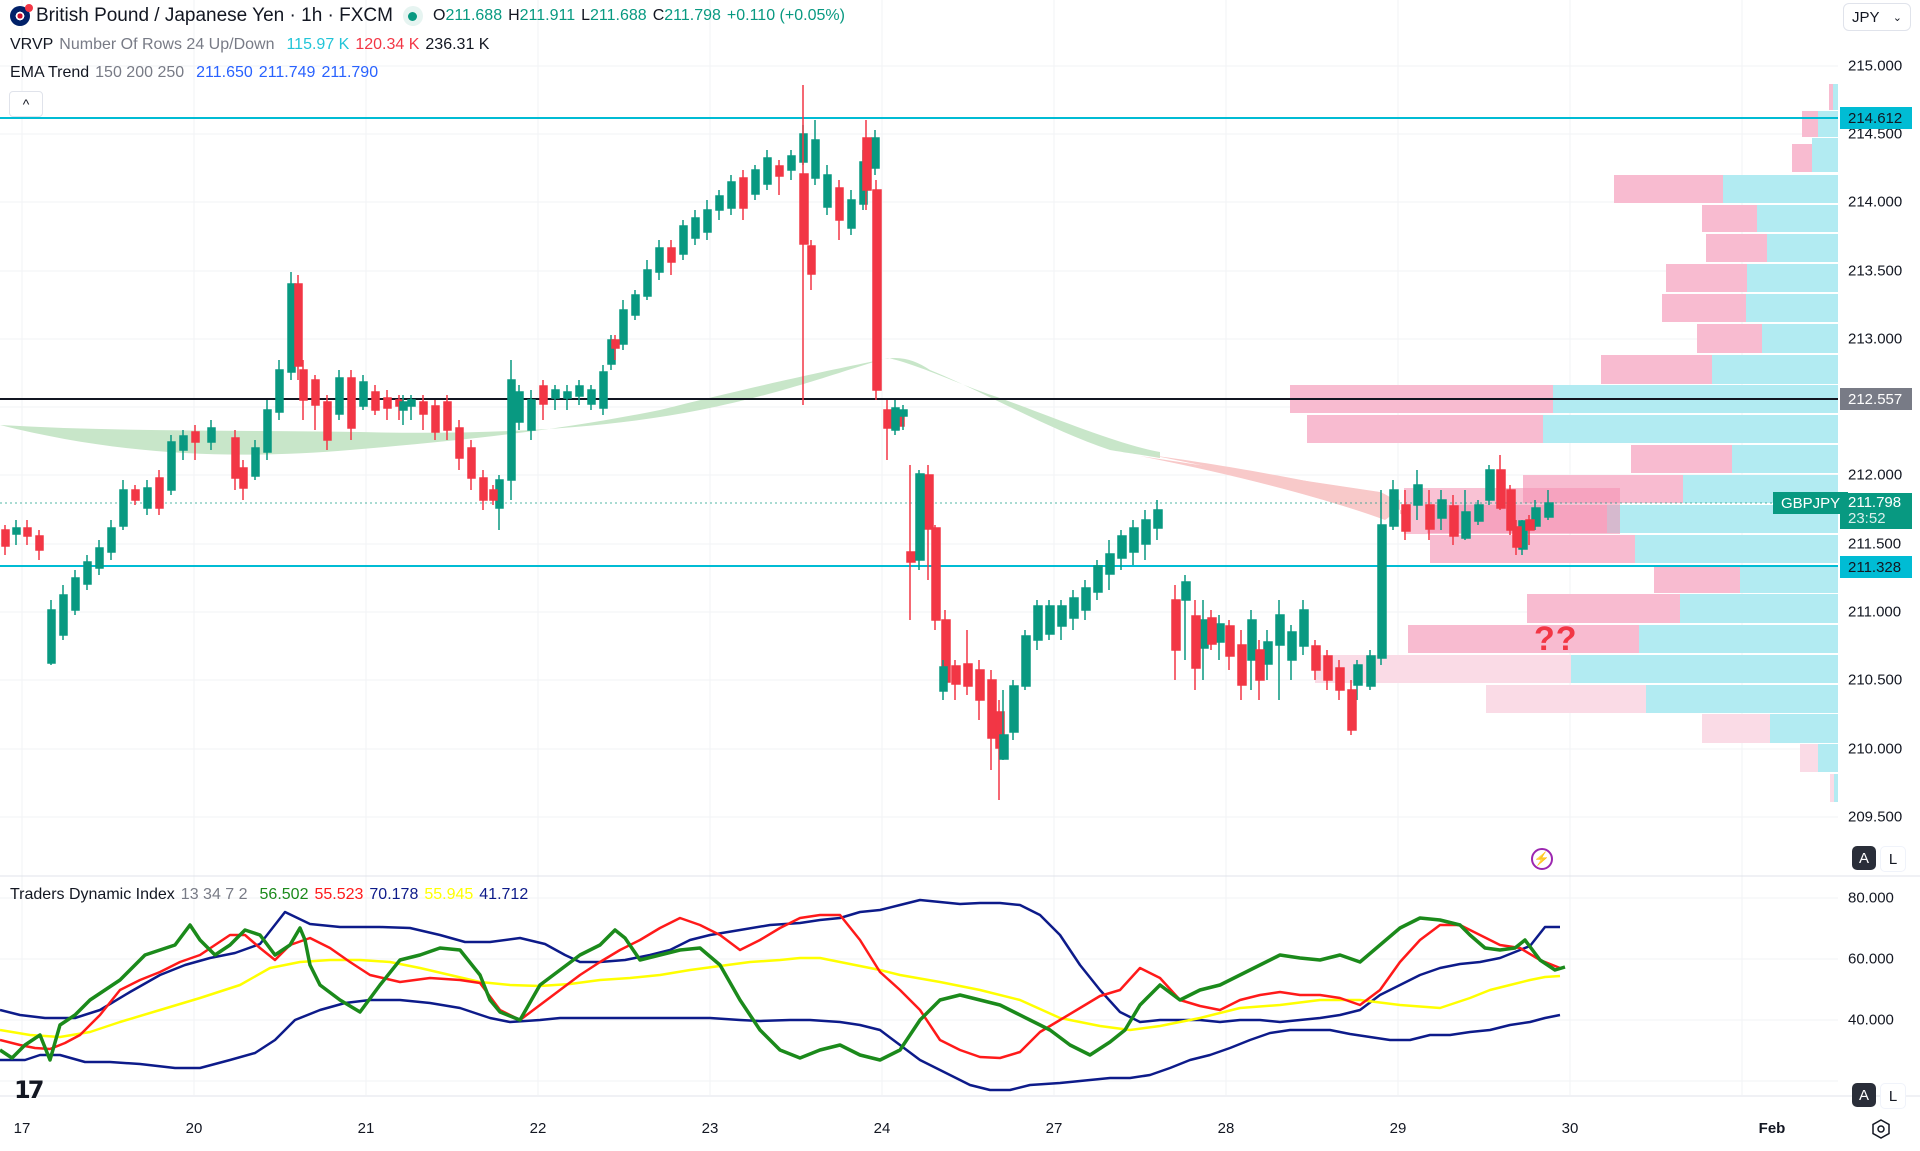 This screenshot has width=1920, height=1151. Describe the element at coordinates (214, 15) in the screenshot. I see `symbol-title: British Pound / Japanese Yen · 1h · FXCM` at that location.